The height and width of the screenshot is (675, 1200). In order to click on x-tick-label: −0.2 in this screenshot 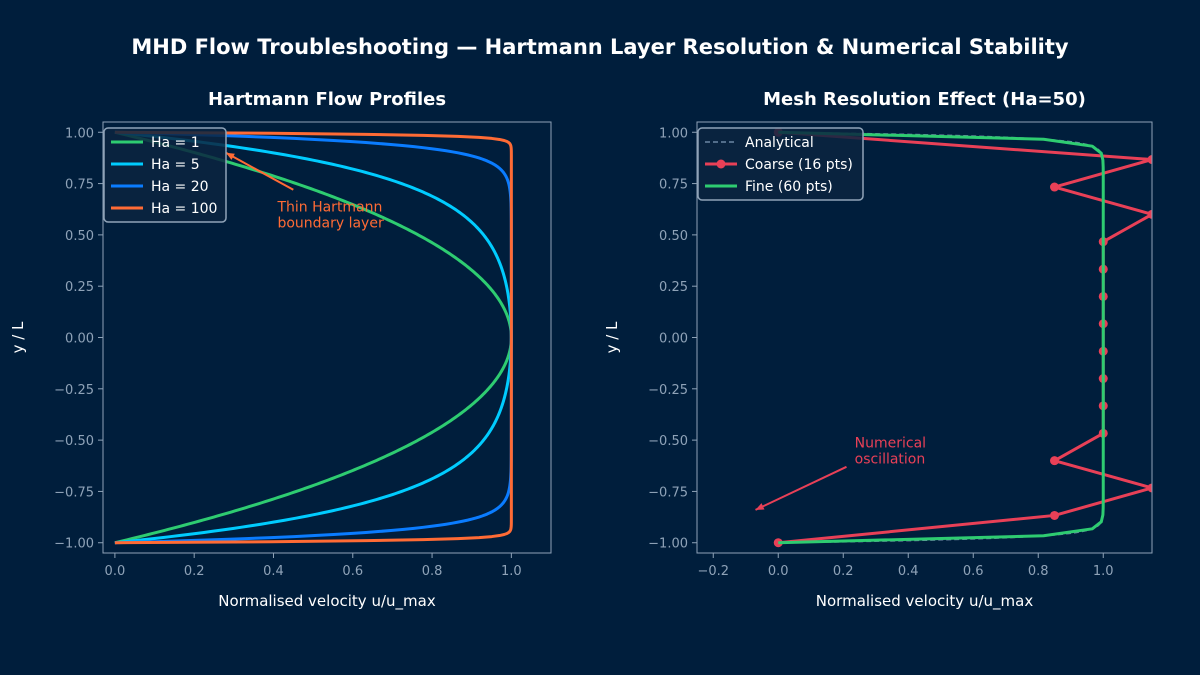, I will do `click(713, 571)`.